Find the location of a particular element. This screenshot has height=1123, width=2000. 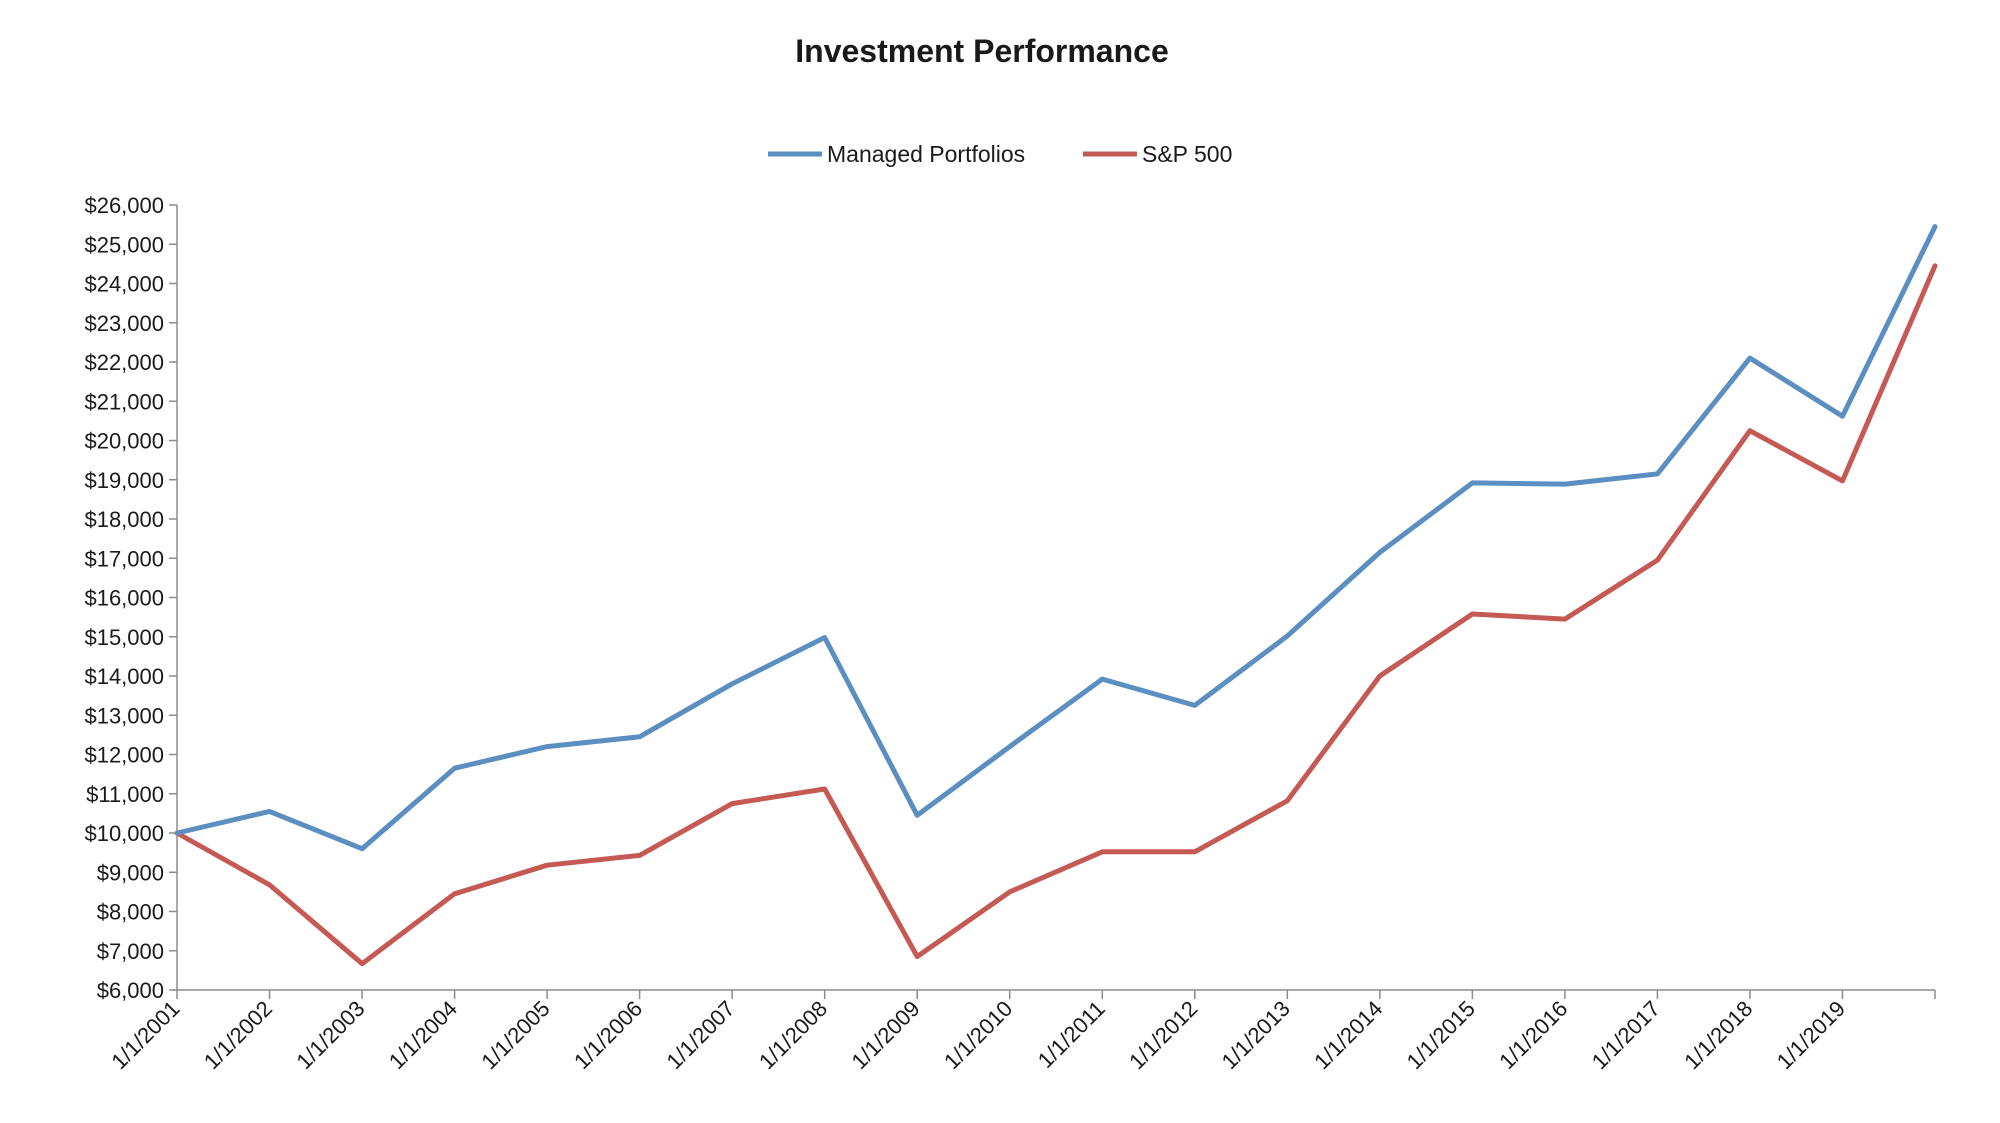

y-tick-label: $9,000 is located at coordinates (130, 872).